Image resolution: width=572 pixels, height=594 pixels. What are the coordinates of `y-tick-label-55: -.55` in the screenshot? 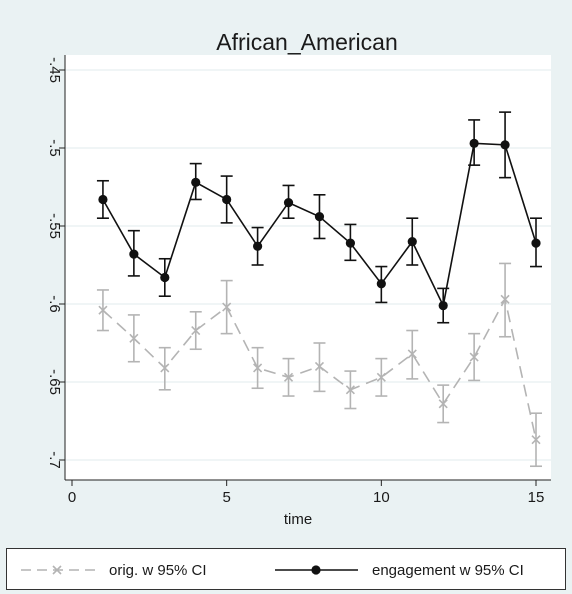 It's located at (54, 226).